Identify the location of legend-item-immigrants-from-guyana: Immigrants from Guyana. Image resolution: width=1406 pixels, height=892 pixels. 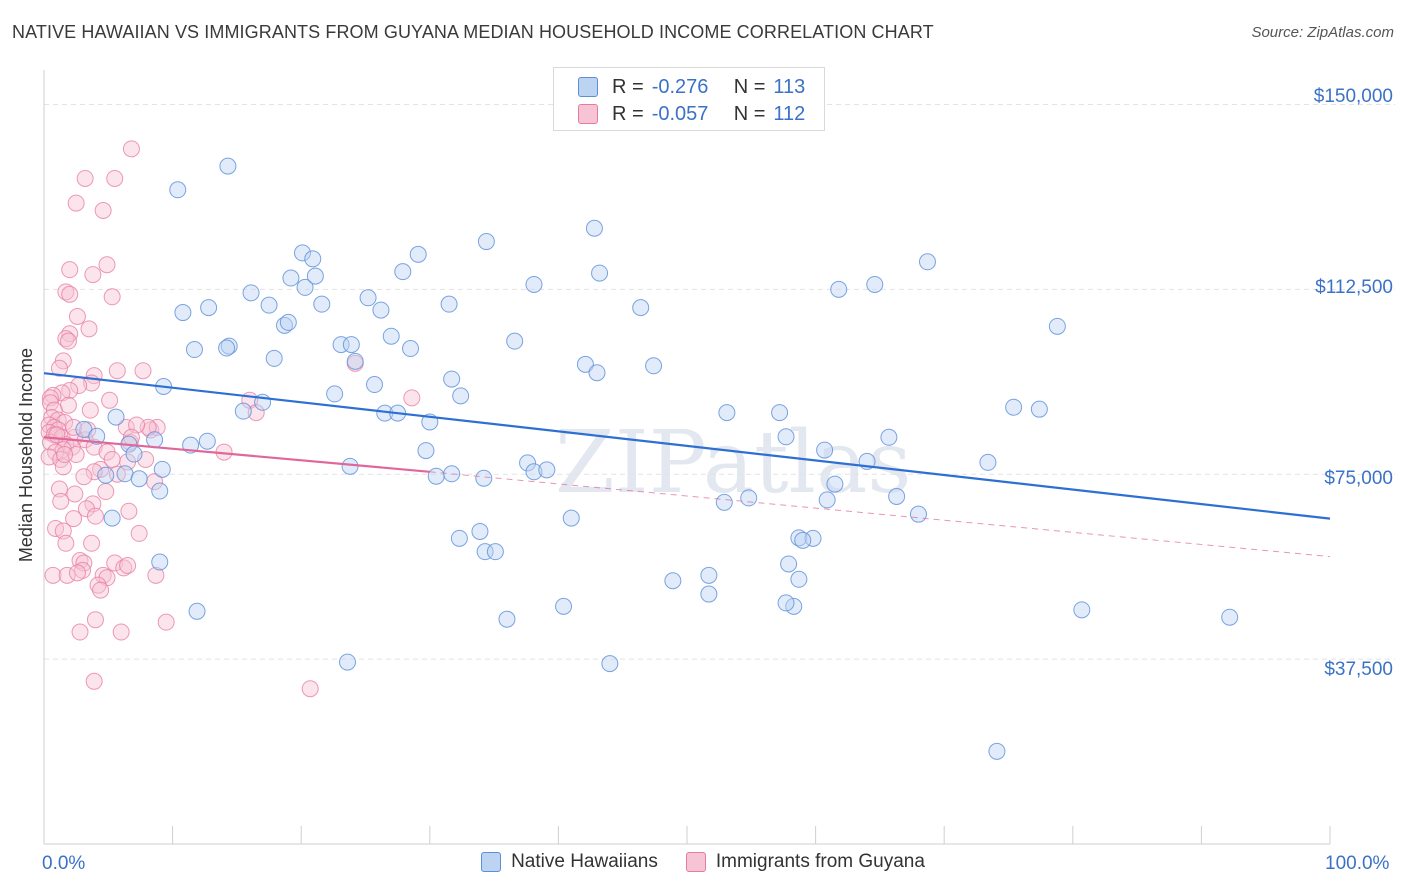
(805, 862).